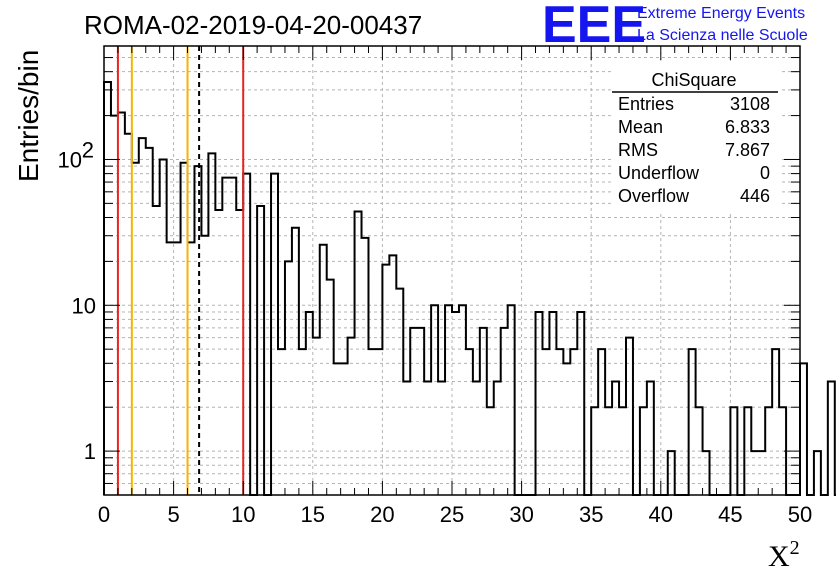 The width and height of the screenshot is (836, 572). I want to click on logo-mark: EEE, so click(594, 27).